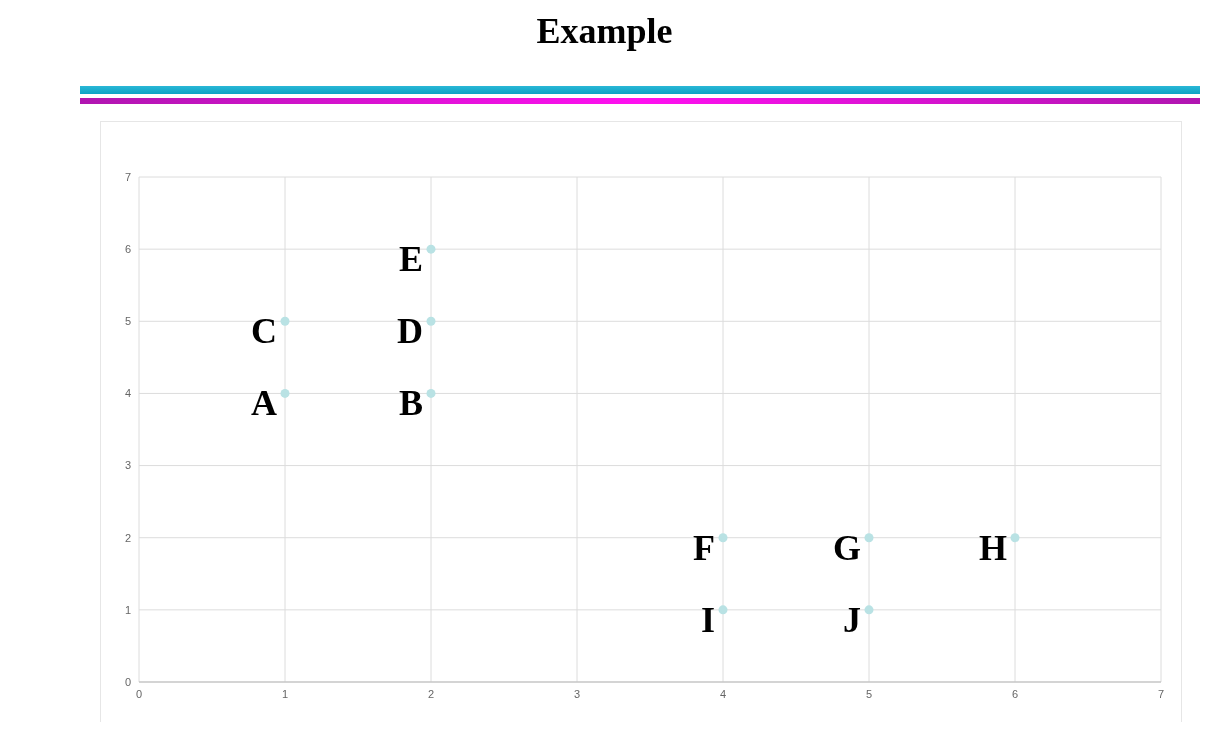 The image size is (1209, 743). Describe the element at coordinates (127, 393) in the screenshot. I see `y-tick-label: 4` at that location.